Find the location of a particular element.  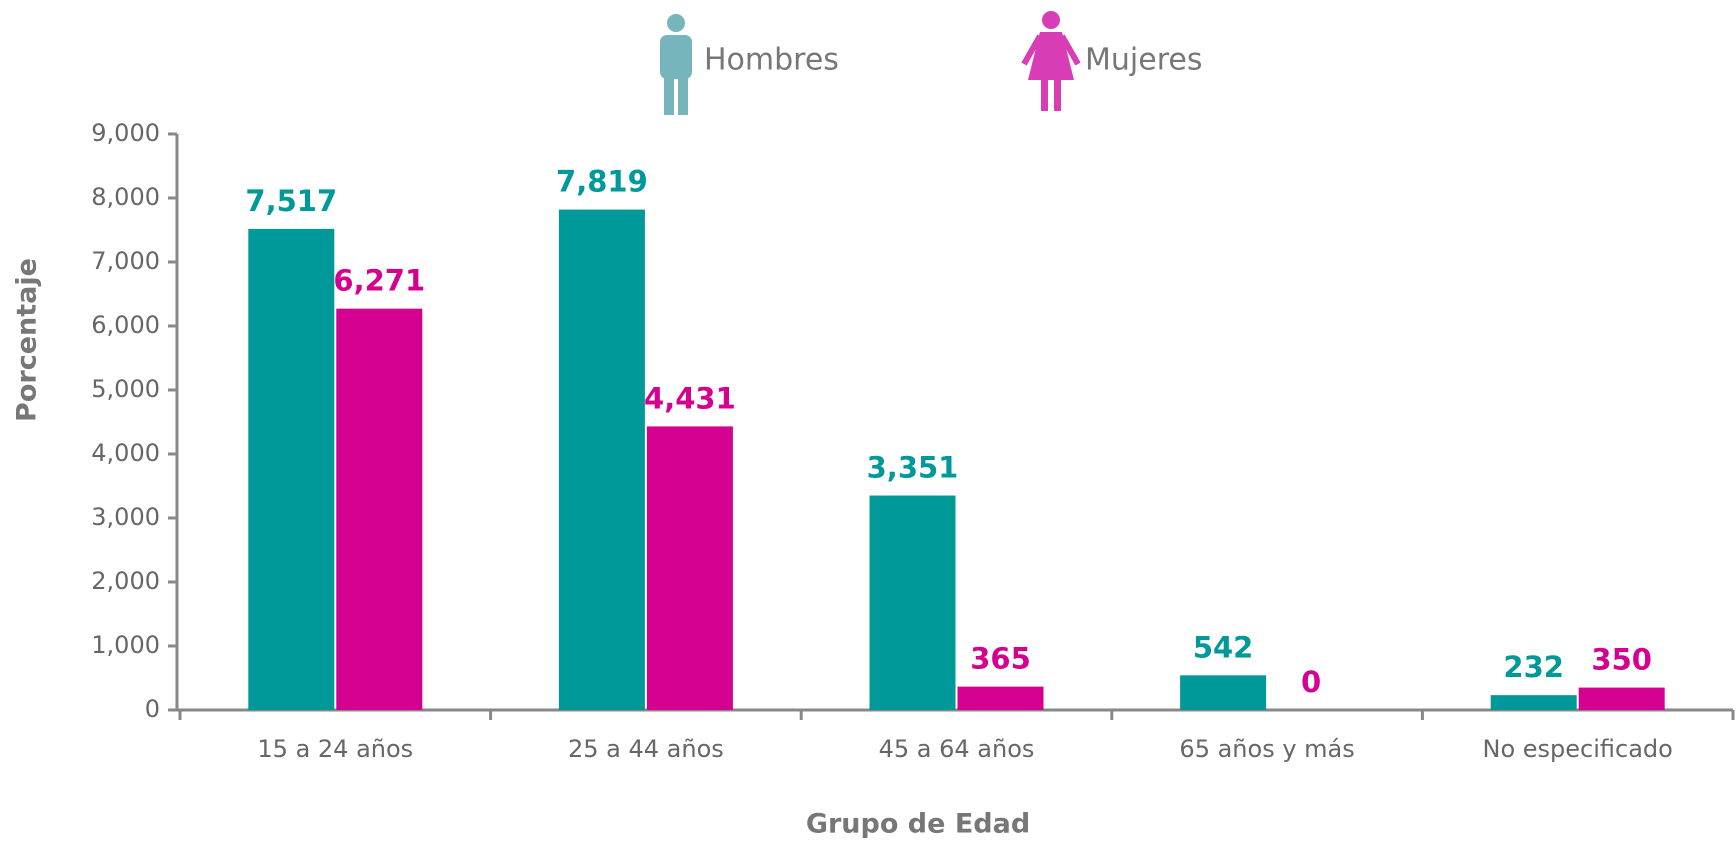

y-tick-label: 5,000 is located at coordinates (125, 389).